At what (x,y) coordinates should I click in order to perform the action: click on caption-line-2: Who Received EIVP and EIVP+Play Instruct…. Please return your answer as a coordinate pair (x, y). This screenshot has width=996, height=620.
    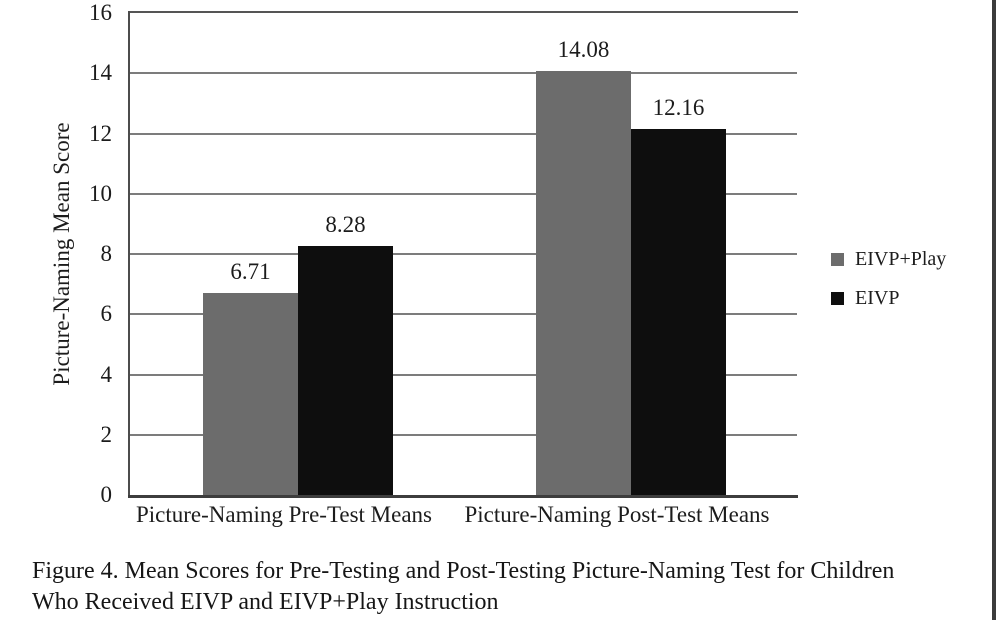
    Looking at the image, I should click on (265, 602).